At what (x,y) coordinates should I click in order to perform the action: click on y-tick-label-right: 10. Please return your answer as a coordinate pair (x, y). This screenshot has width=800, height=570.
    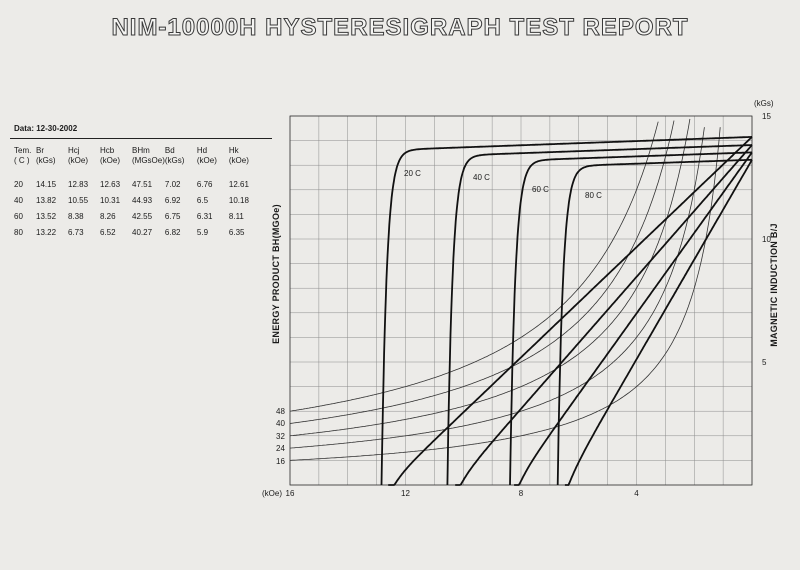
    Looking at the image, I should click on (766, 239).